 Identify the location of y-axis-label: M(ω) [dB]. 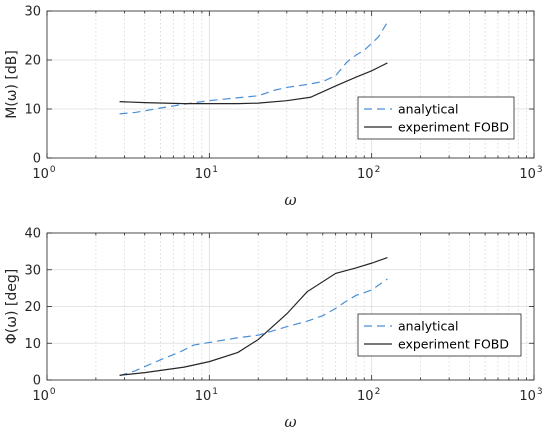
(12, 84).